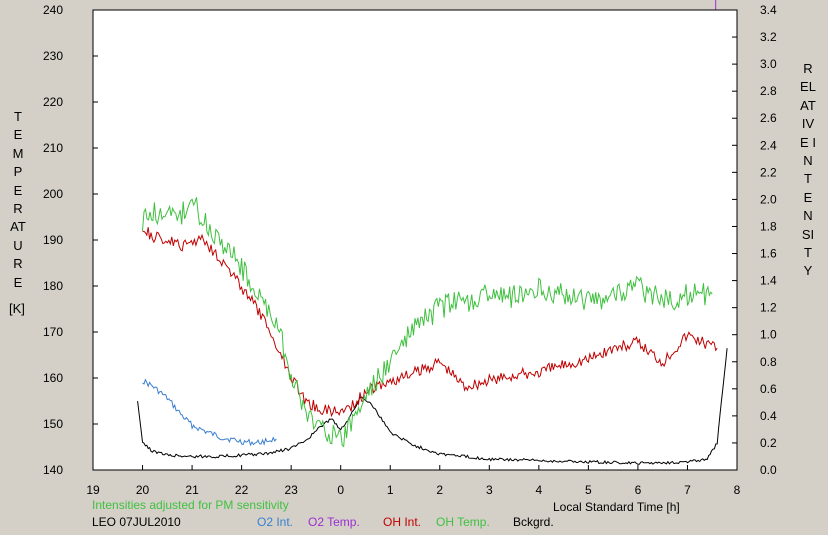  Describe the element at coordinates (413, 481) in the screenshot. I see `x-axis-ticks: 19 20 21 22 23 0 1 2 3 4 5 6 7 8` at that location.